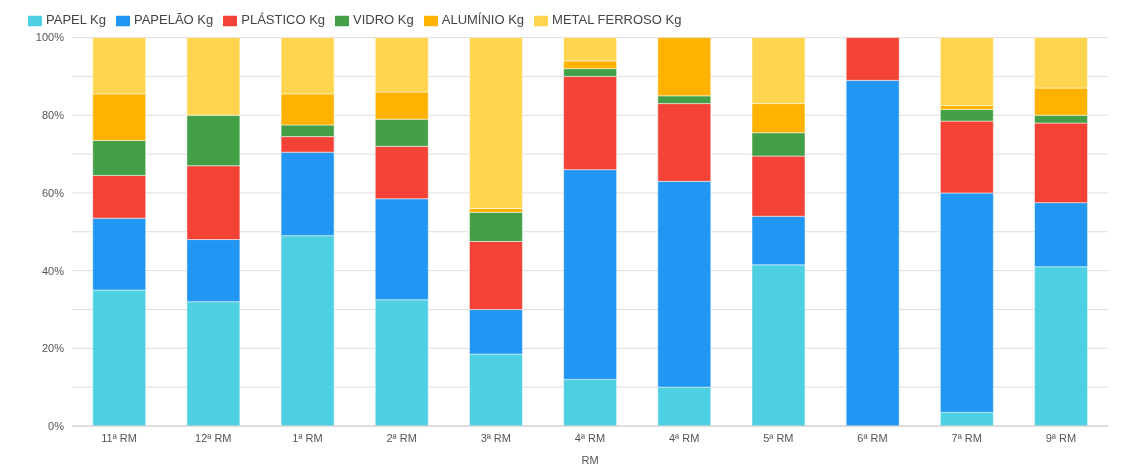 Image resolution: width=1129 pixels, height=476 pixels. Describe the element at coordinates (495, 437) in the screenshot. I see `x-tick-label: 3ª RM` at that location.